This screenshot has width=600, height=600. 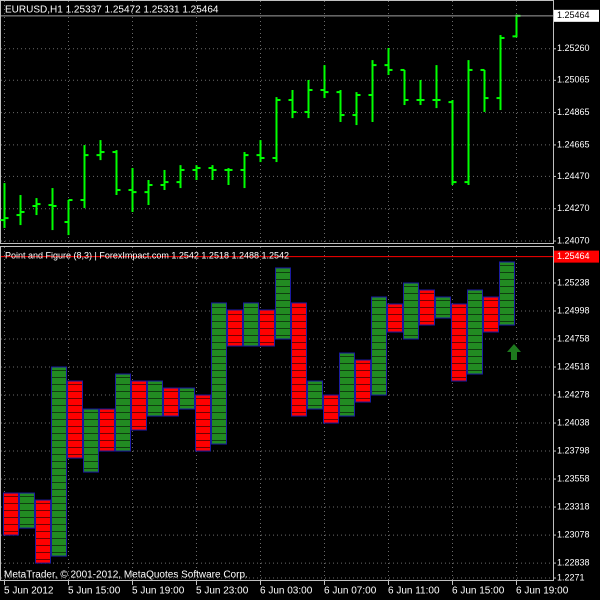 What do you see at coordinates (573, 310) in the screenshot?
I see `y-tick-label: 1.24998` at bounding box center [573, 310].